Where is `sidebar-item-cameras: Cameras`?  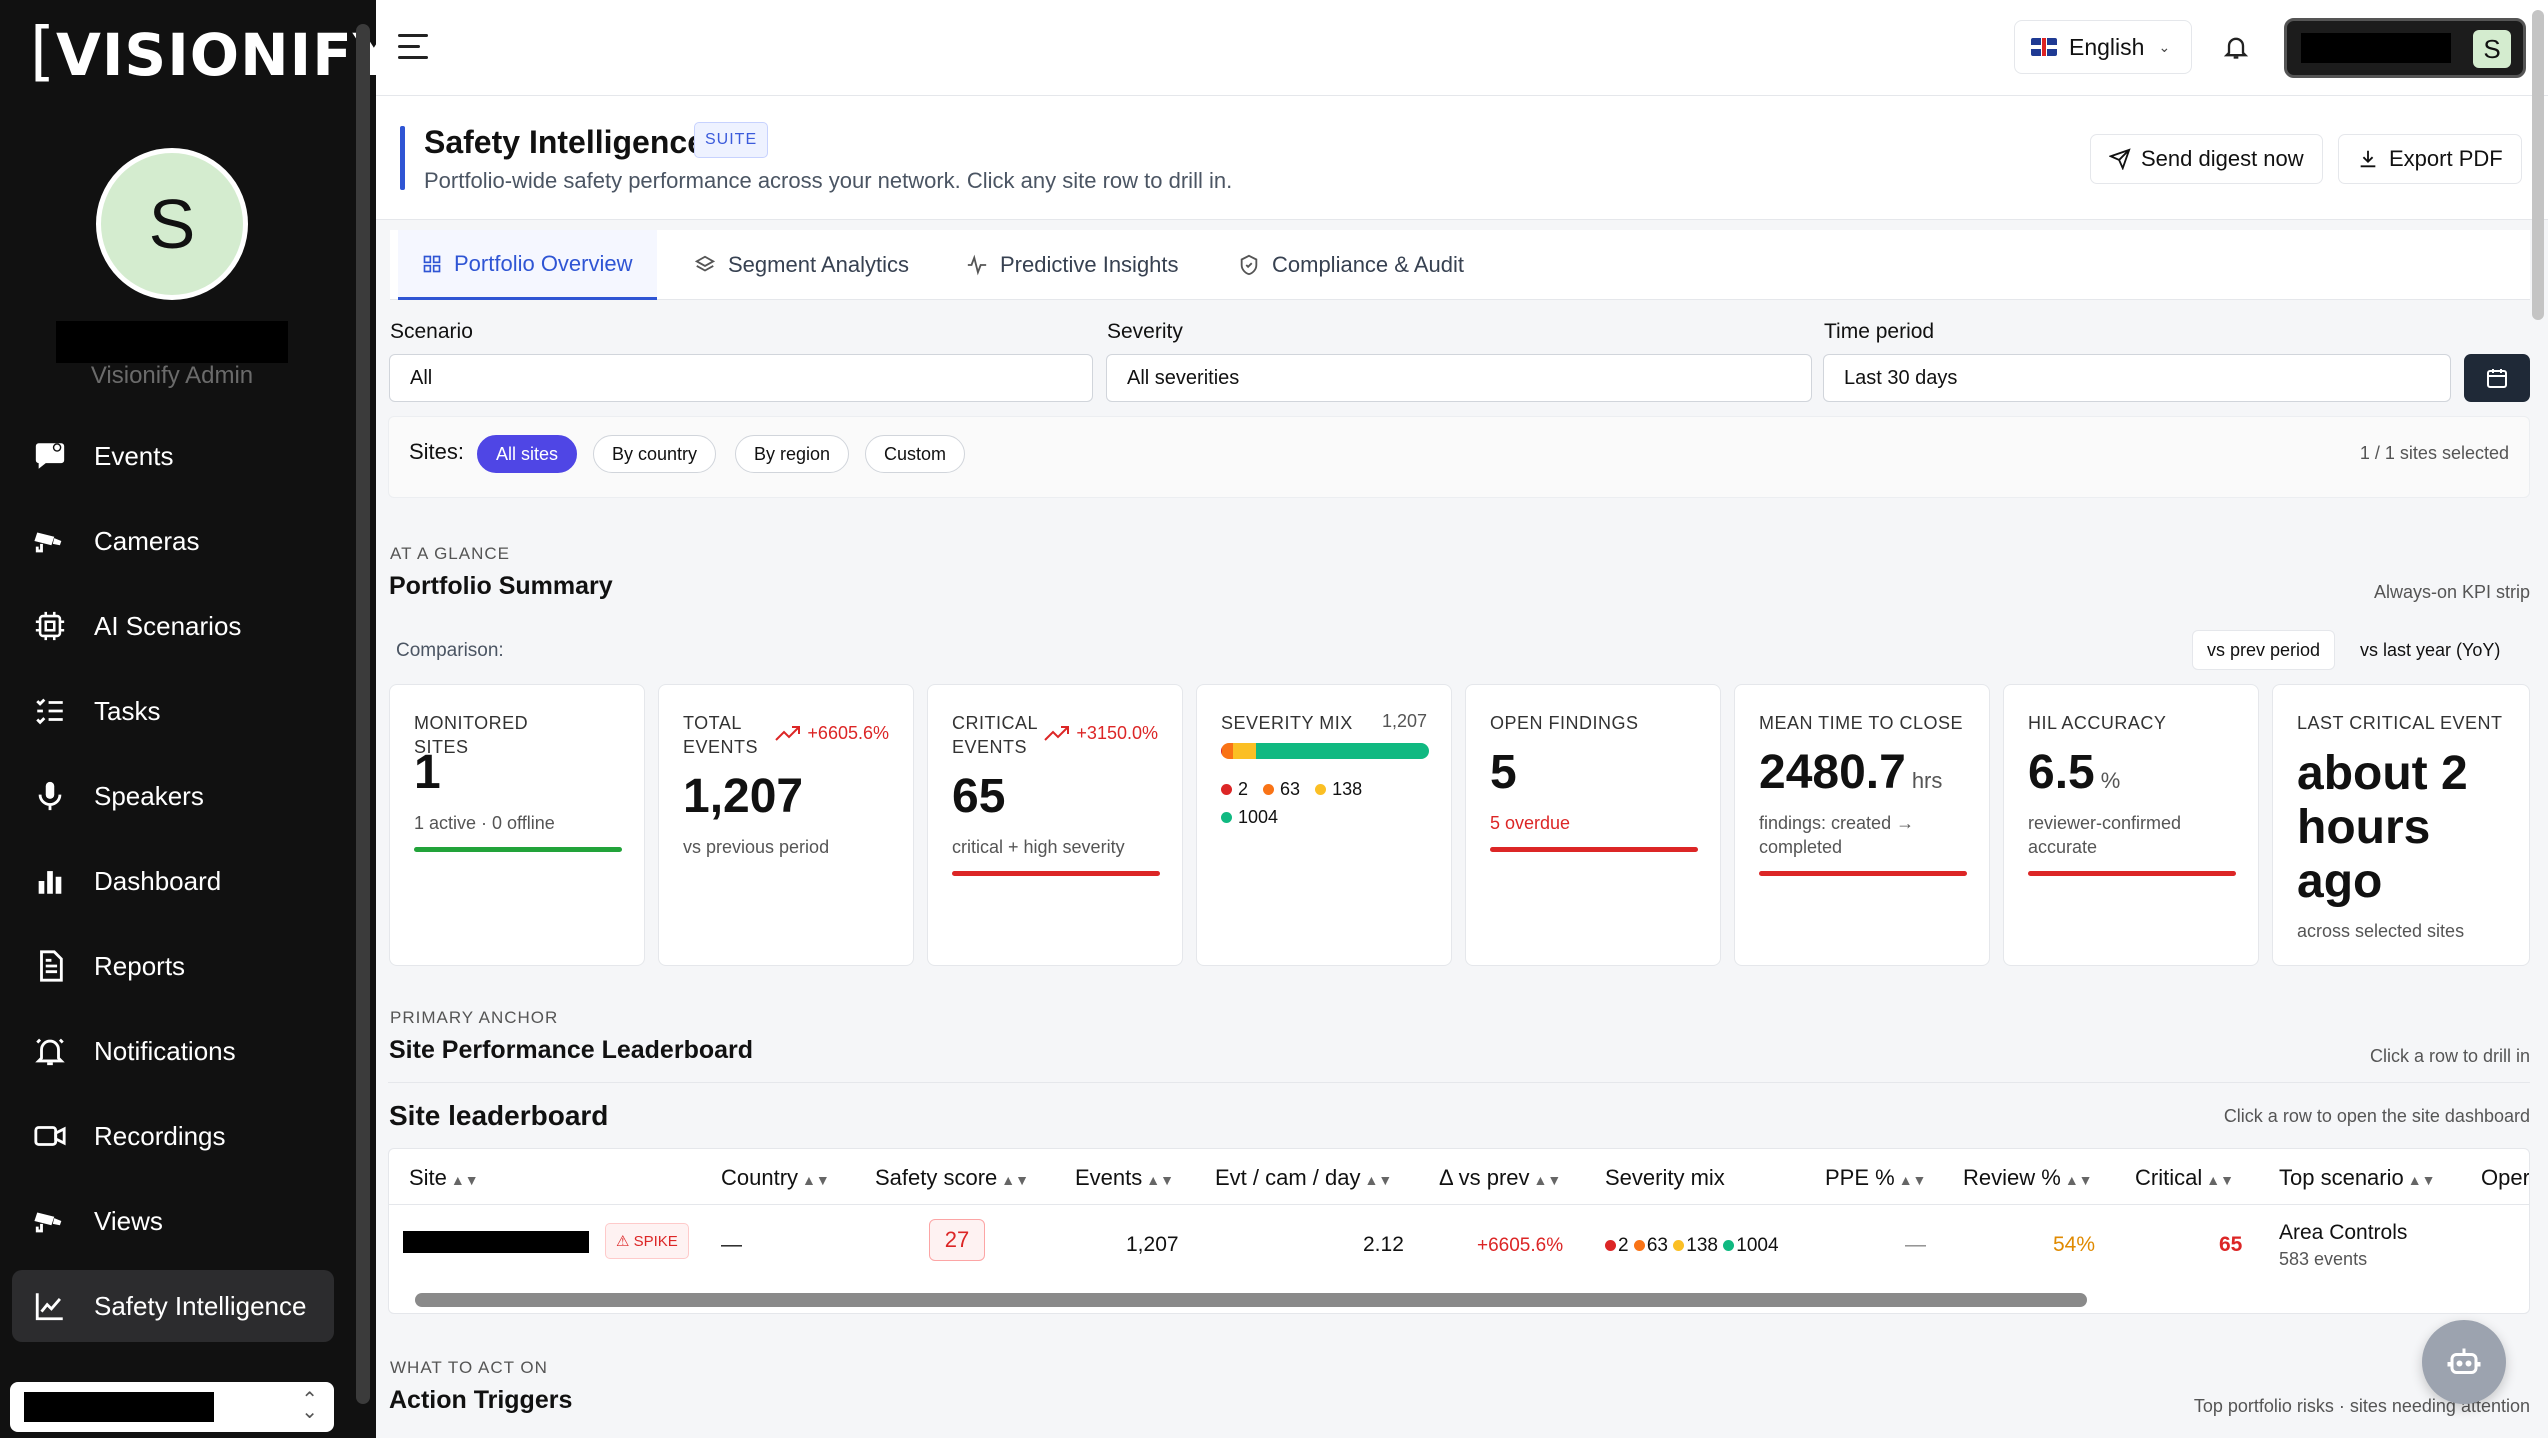
sidebar-item-cameras: Cameras is located at coordinates (173, 541).